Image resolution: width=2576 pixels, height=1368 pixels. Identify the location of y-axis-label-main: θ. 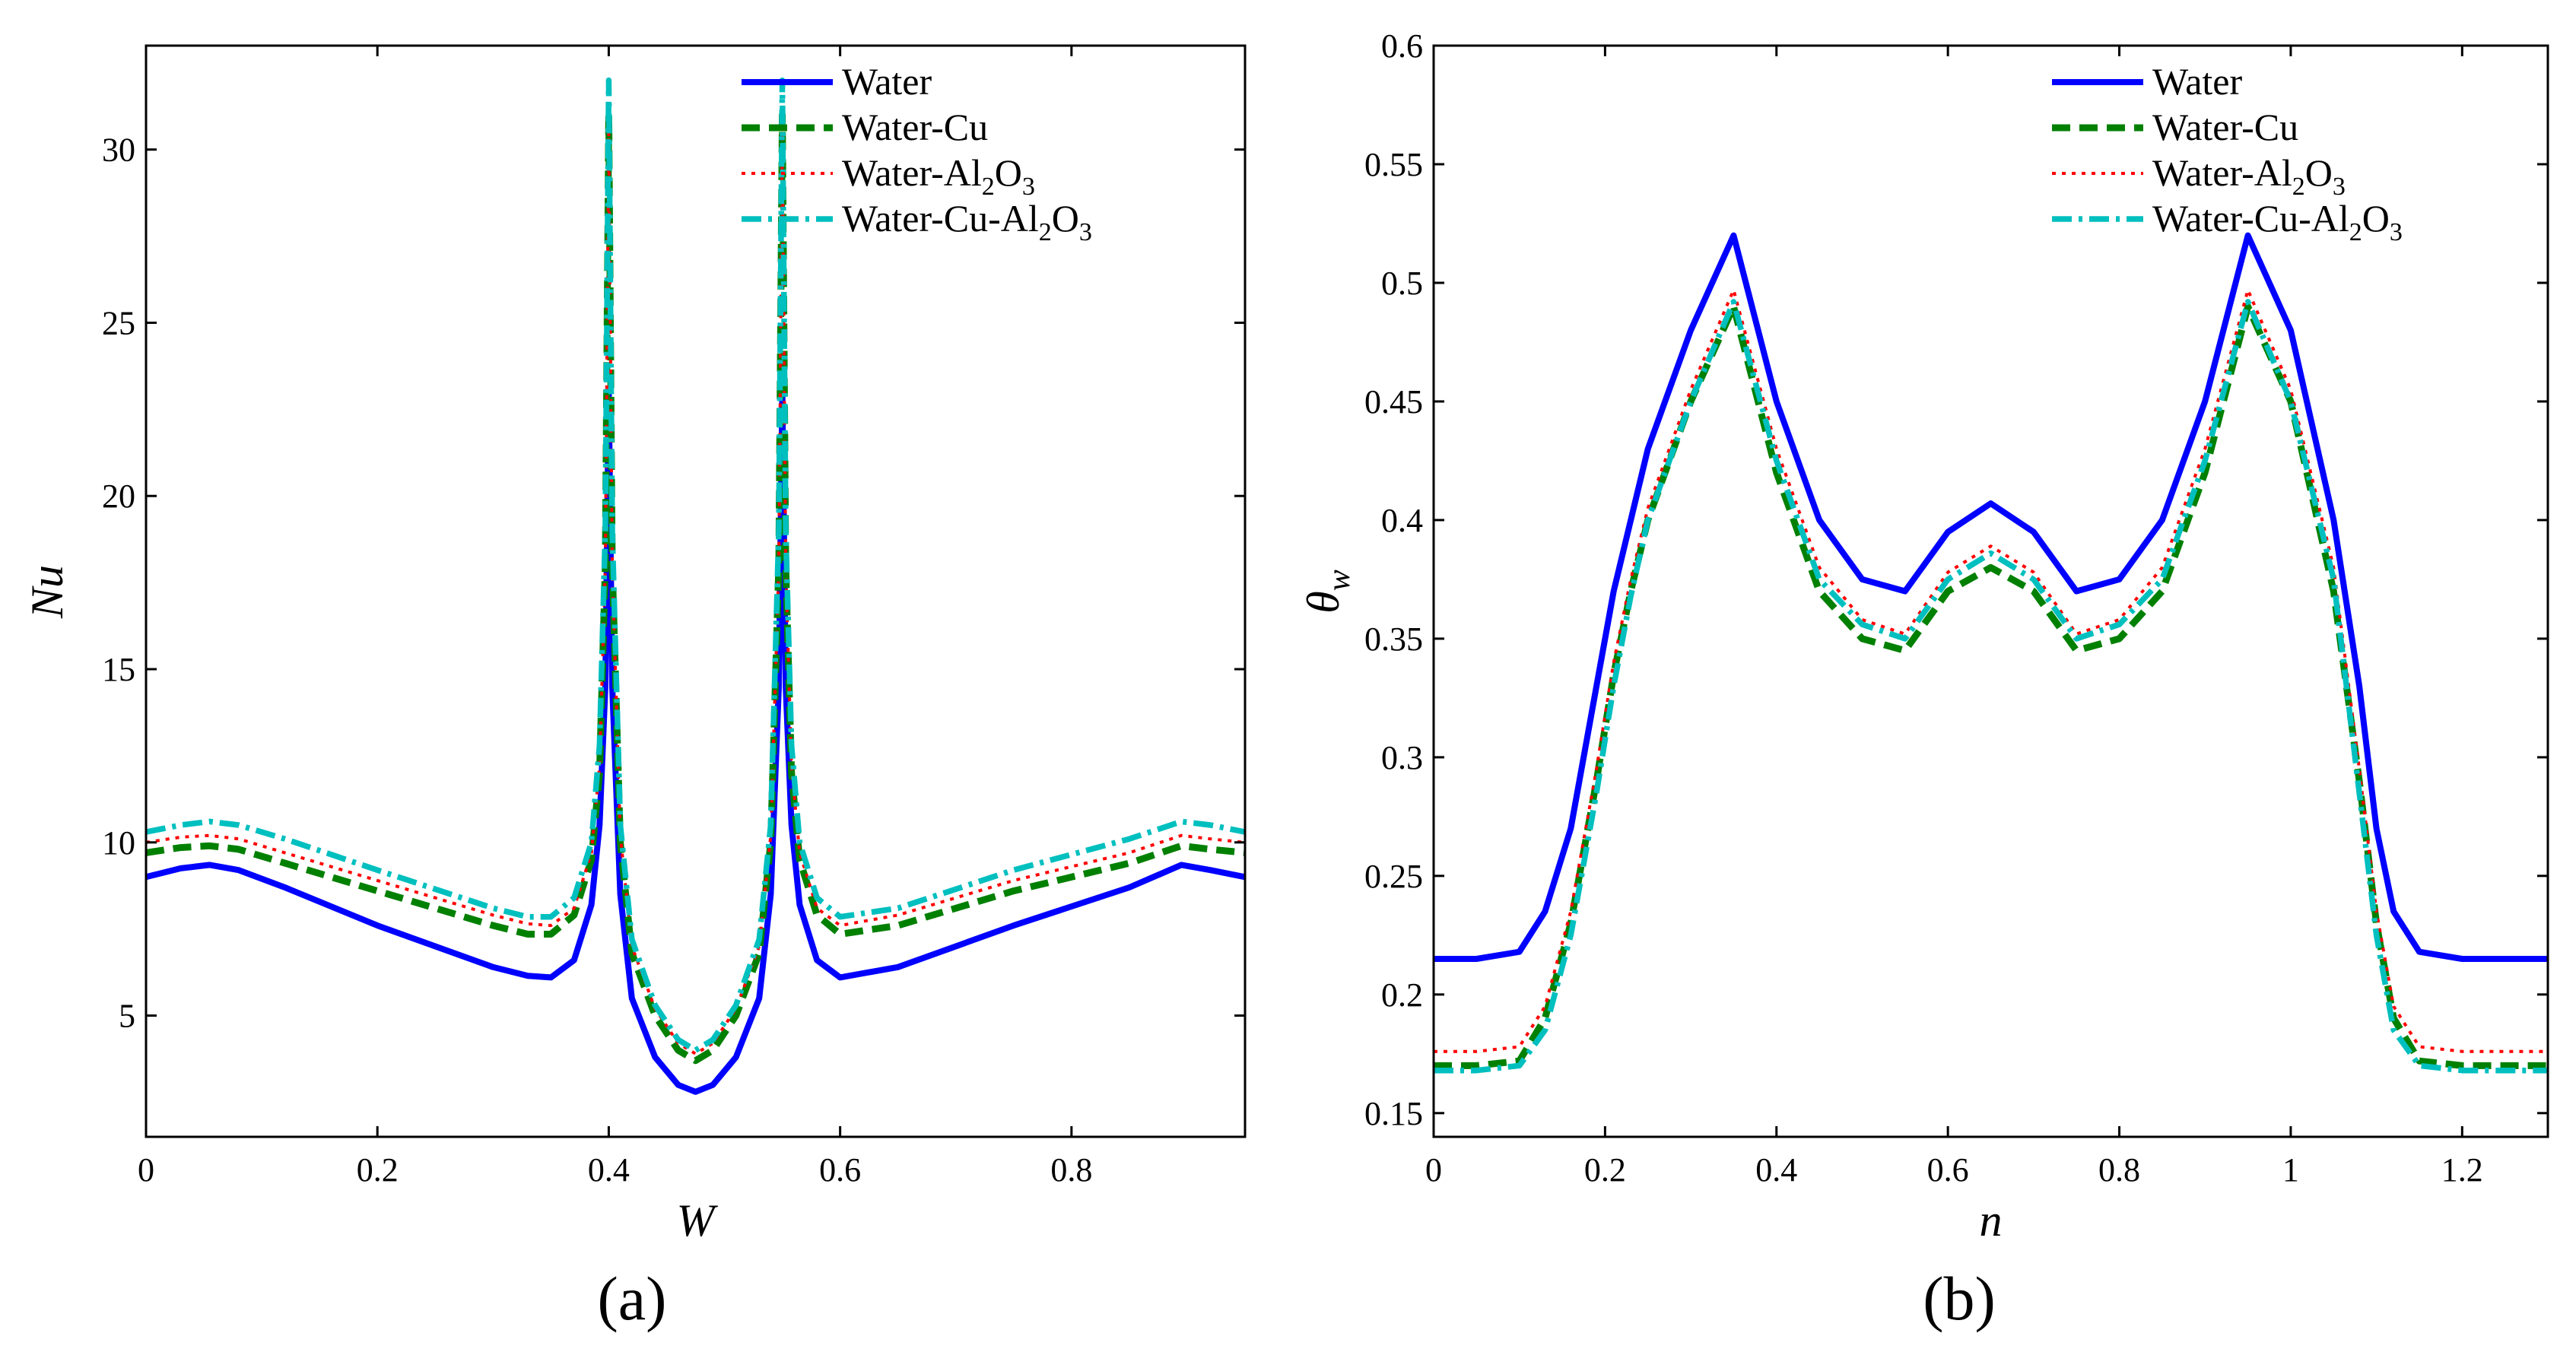
(1323, 602).